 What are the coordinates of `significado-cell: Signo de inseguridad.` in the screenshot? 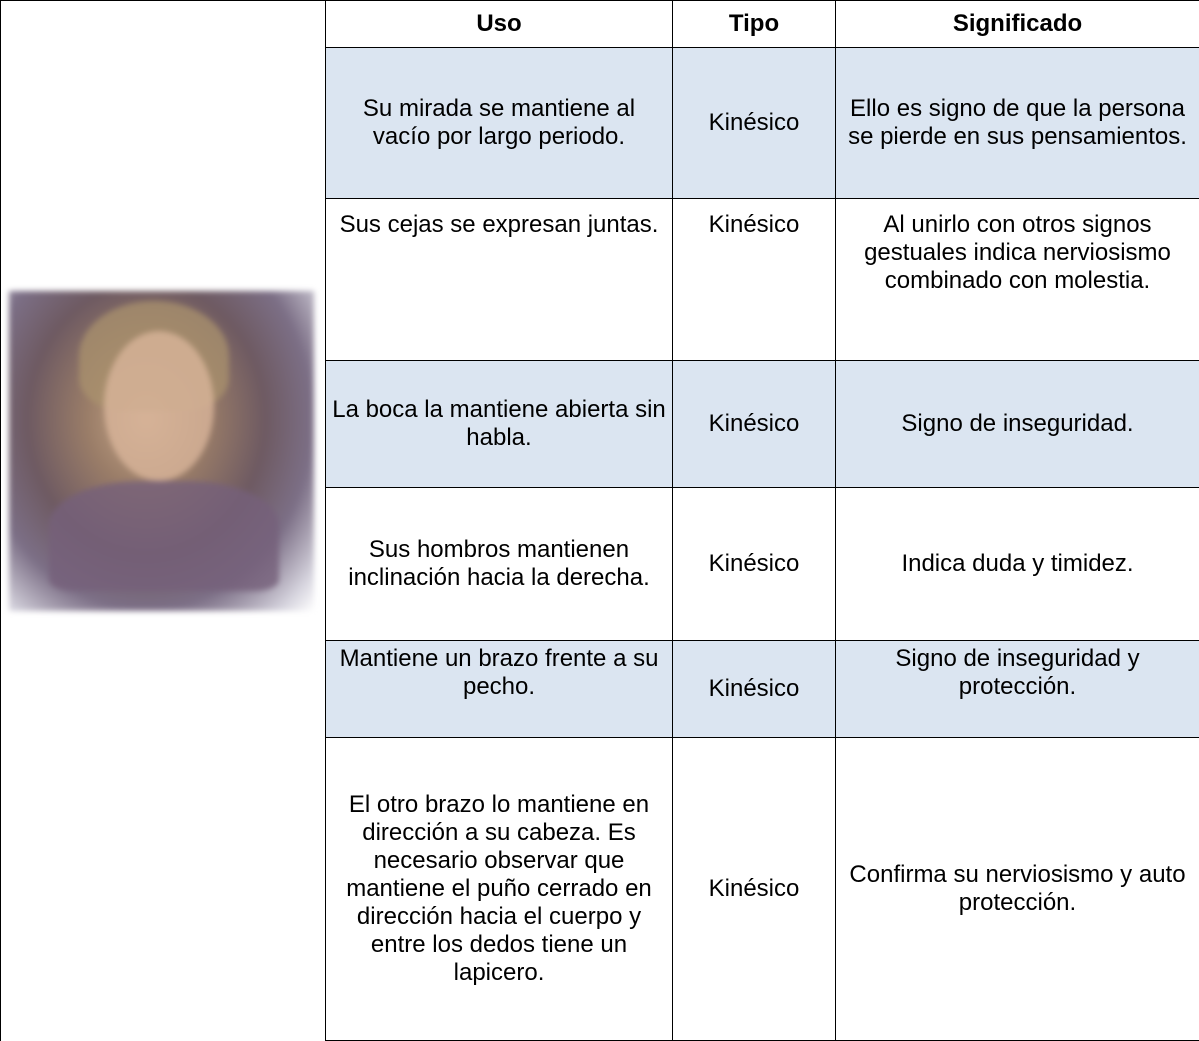 It's located at (1017, 424).